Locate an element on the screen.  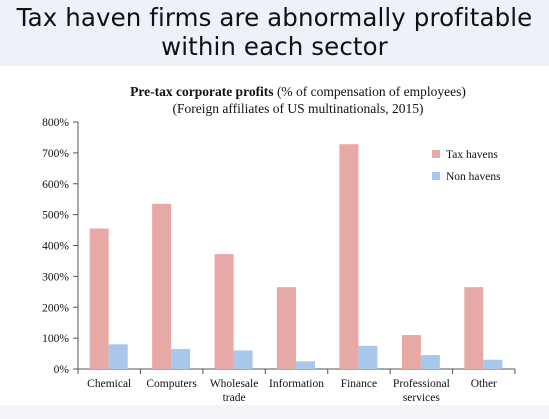
slide-title-line-2: within each sector is located at coordinates (274, 46).